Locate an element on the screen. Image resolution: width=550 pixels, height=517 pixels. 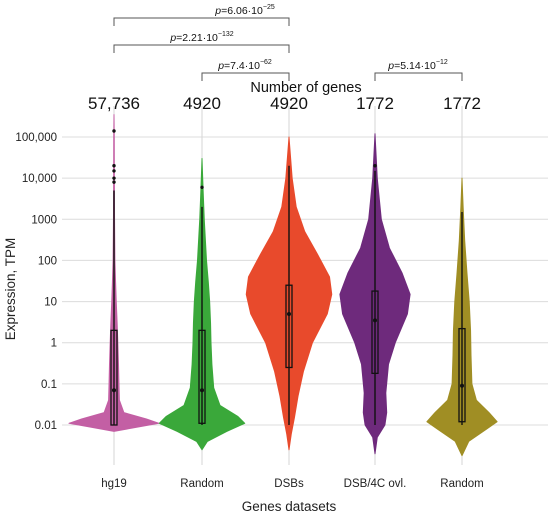
y-tick-label: 0.1 is located at coordinates (49, 385).